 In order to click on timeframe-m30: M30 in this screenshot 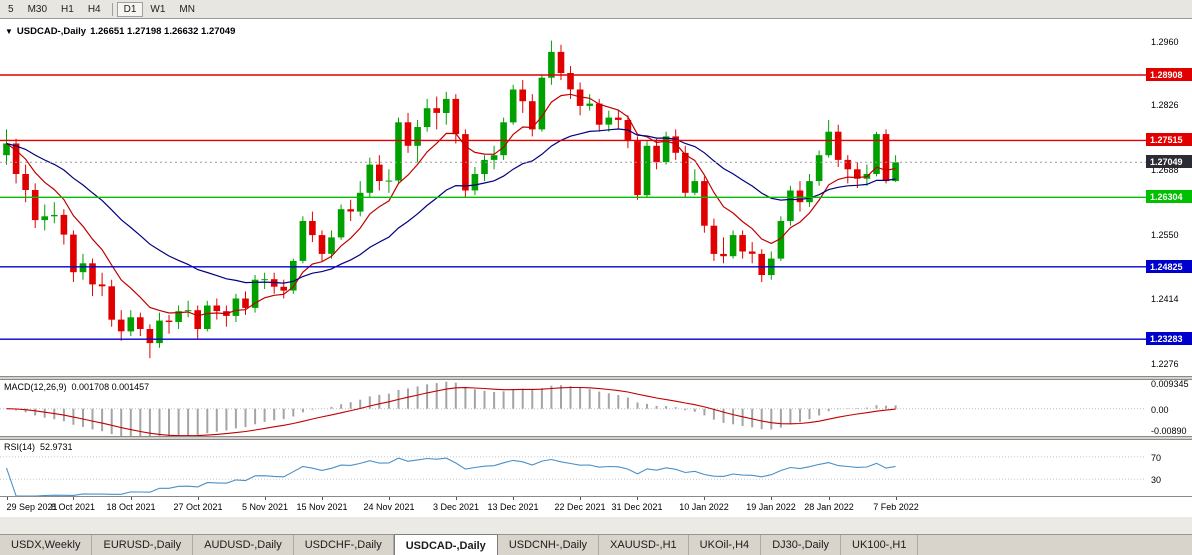, I will do `click(37, 9)`.